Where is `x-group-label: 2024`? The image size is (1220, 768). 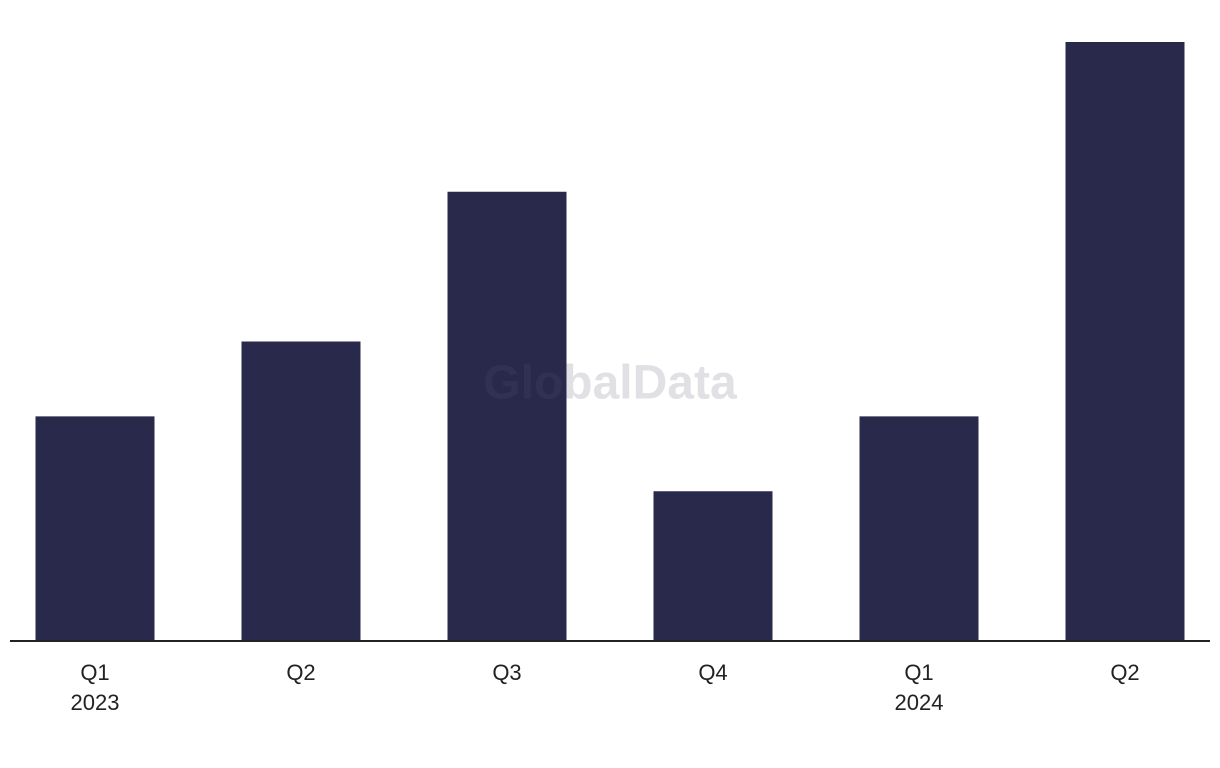 x-group-label: 2024 is located at coordinates (919, 702).